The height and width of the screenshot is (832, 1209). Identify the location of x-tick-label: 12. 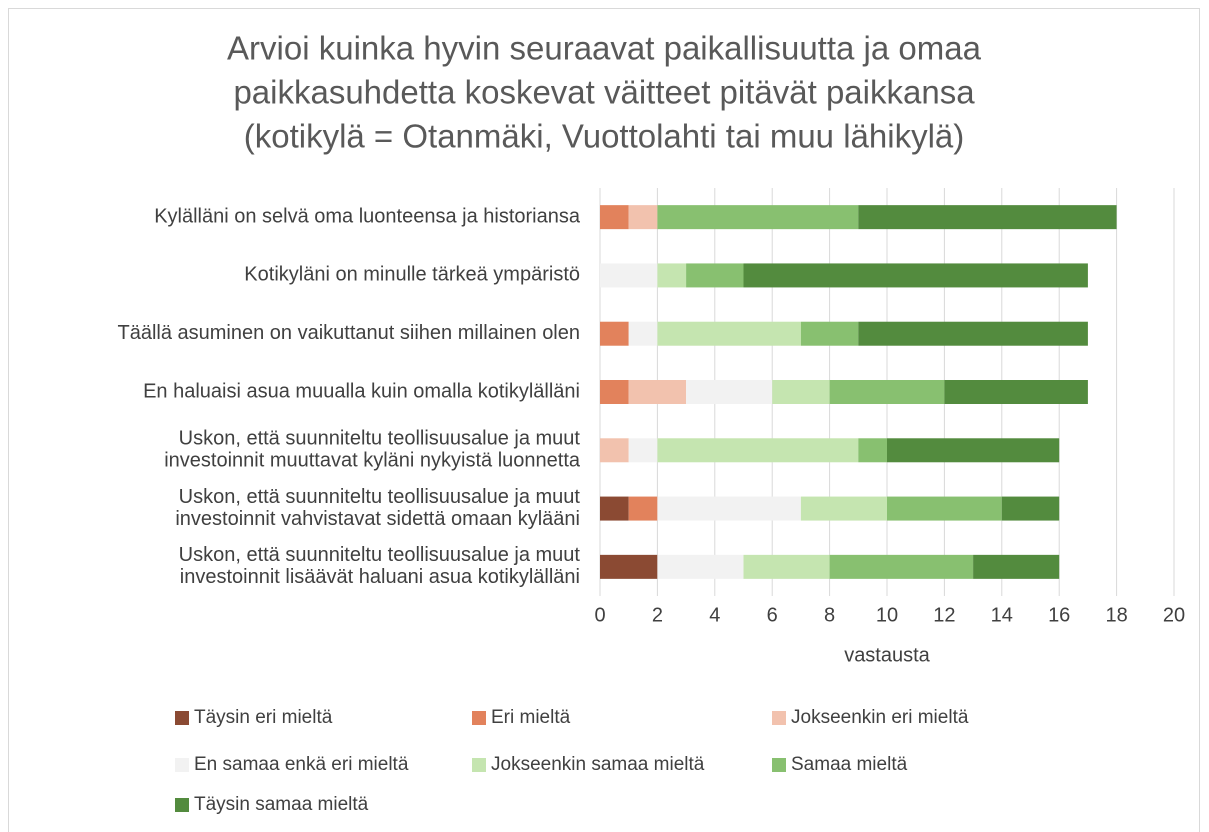
(944, 615).